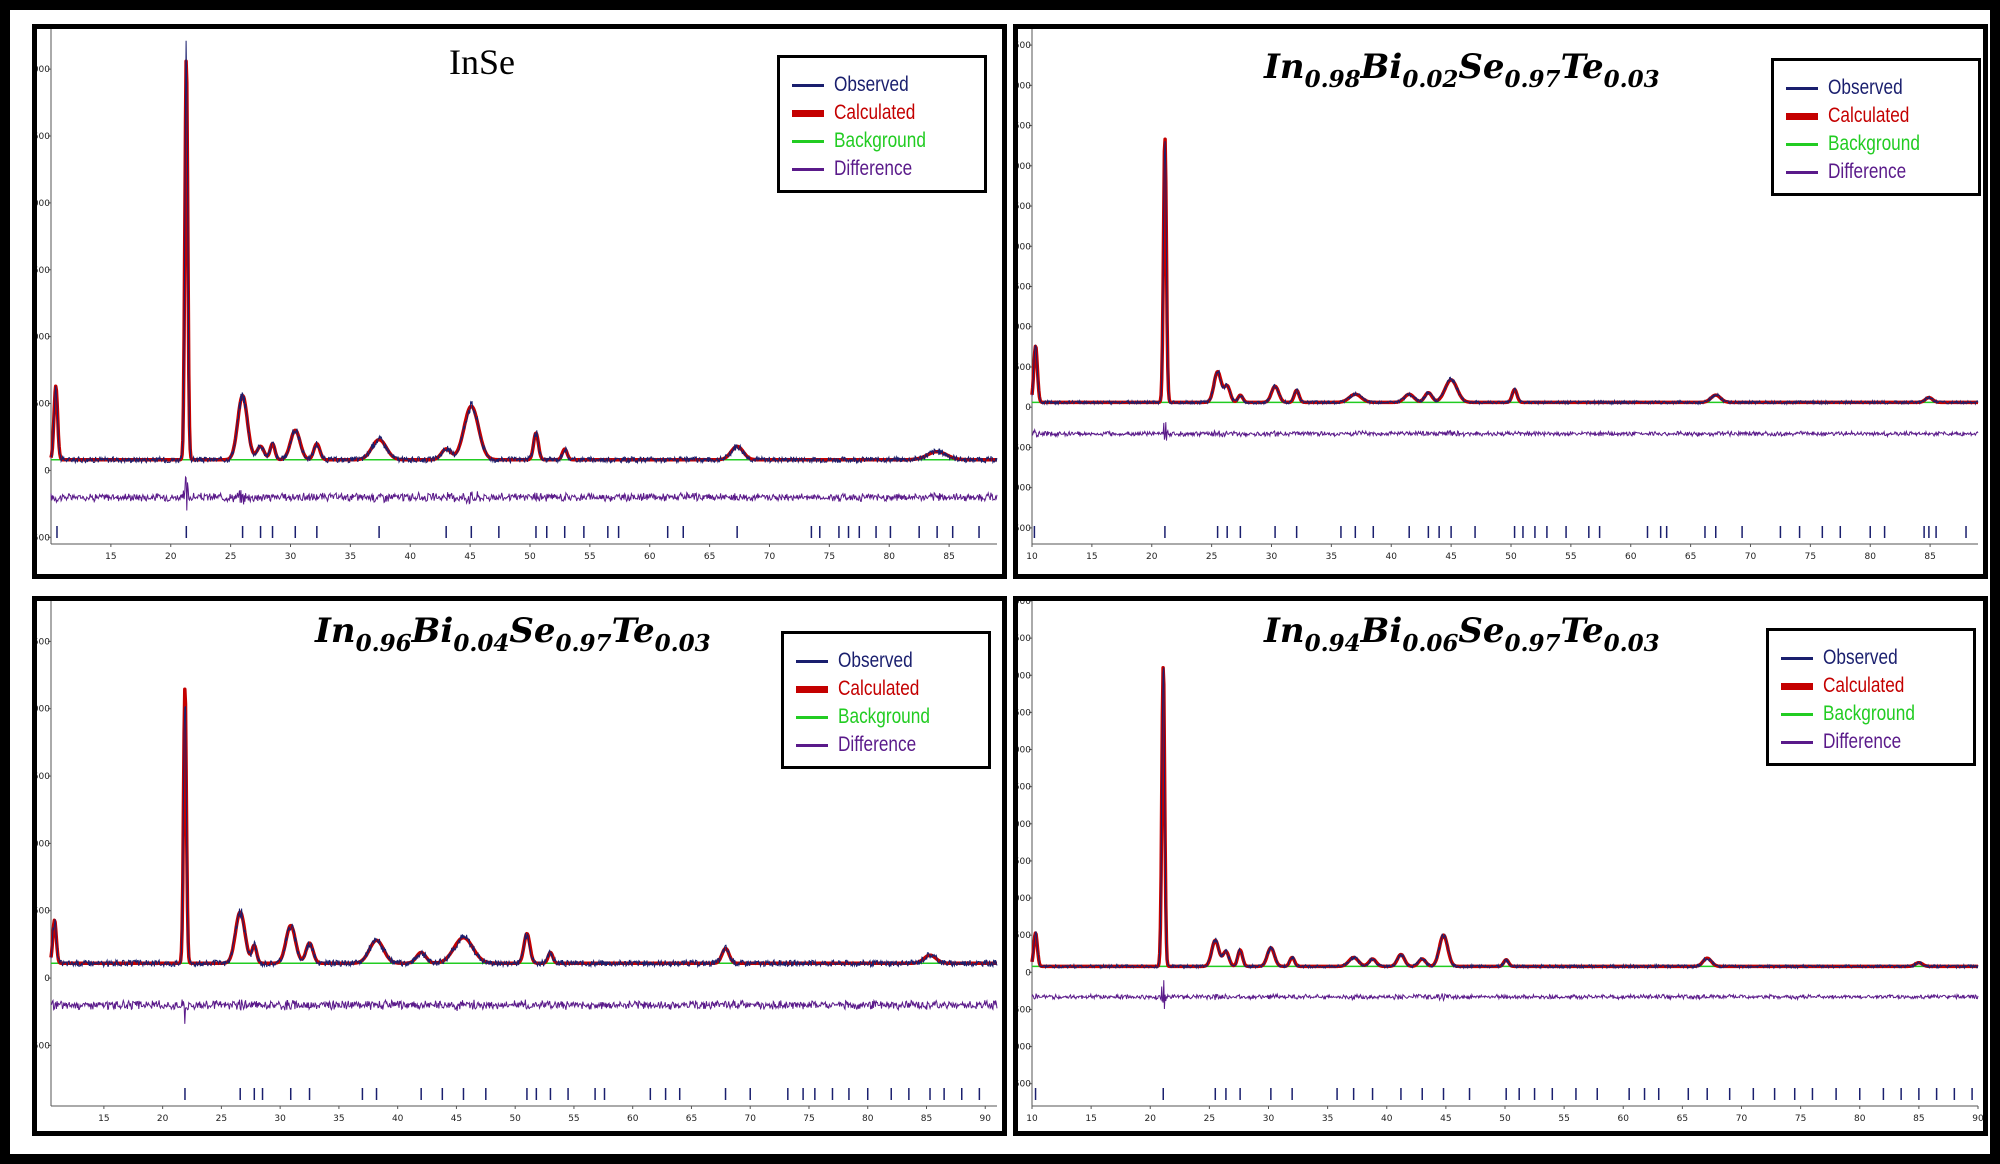 The height and width of the screenshot is (1164, 2000). Describe the element at coordinates (890, 557) in the screenshot. I see `x-tick-label: 80` at that location.